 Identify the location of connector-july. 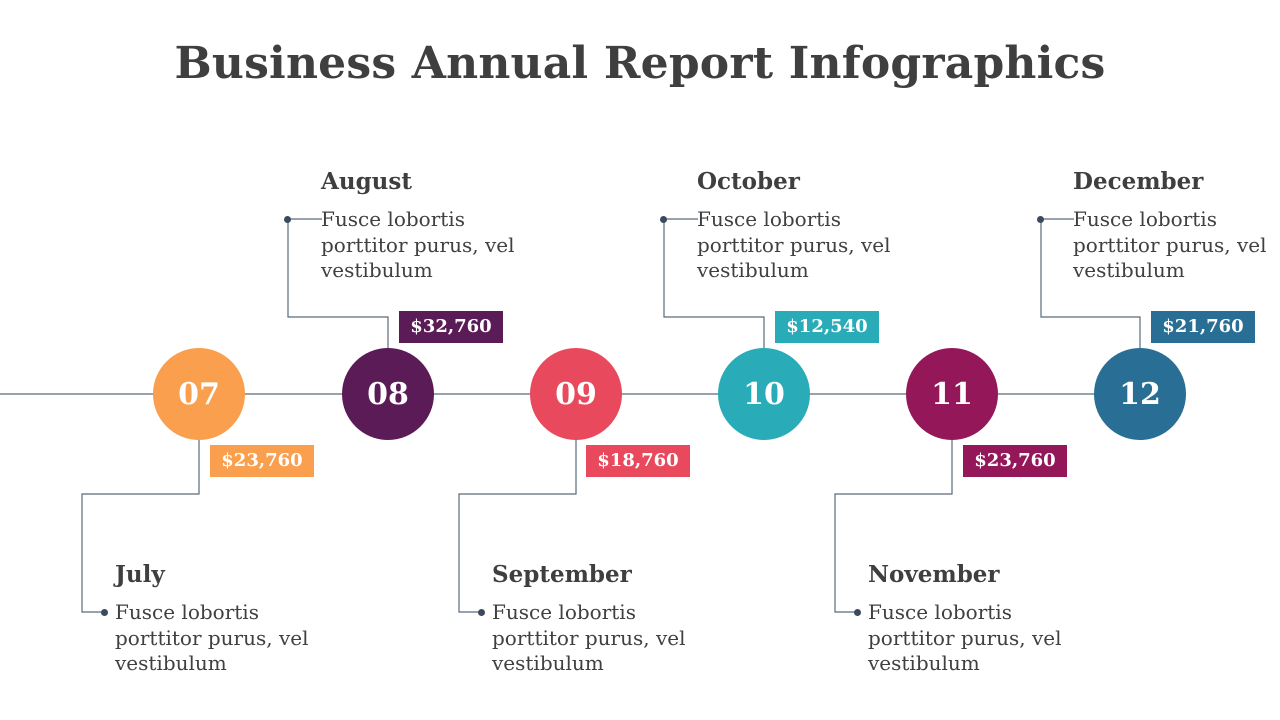
(140, 526).